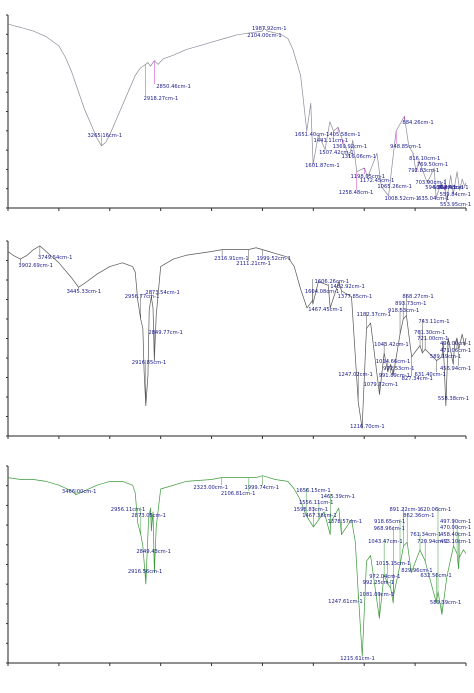  Describe the element at coordinates (429, 333) in the screenshot. I see `peak-label: 761.30cm-1` at that location.